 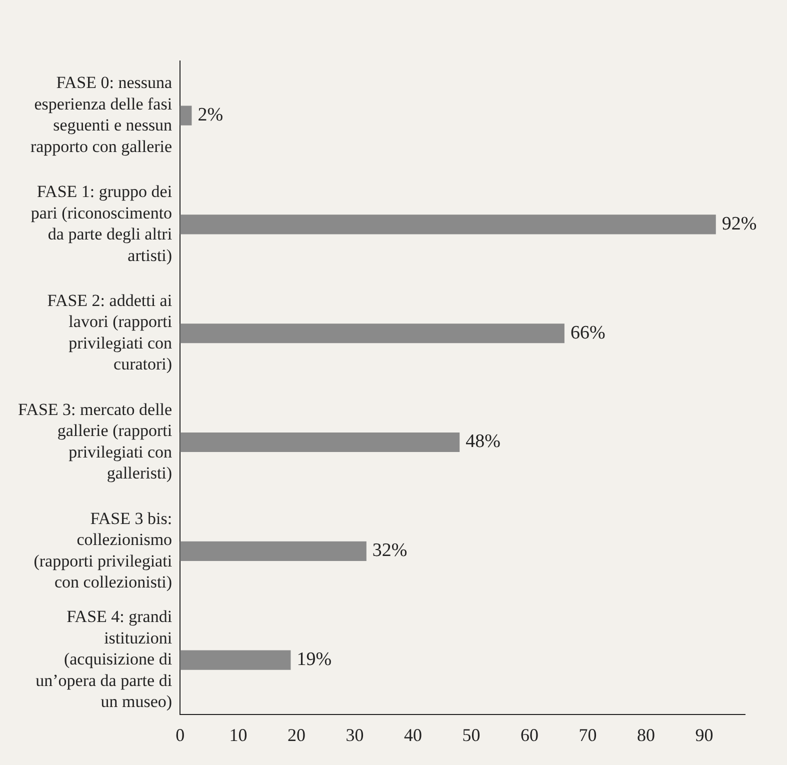 What do you see at coordinates (101, 114) in the screenshot?
I see `y-tick-label: FASE 0: nessuna esperienza delle fasi seguenti e nessun rapporto con gallerie` at bounding box center [101, 114].